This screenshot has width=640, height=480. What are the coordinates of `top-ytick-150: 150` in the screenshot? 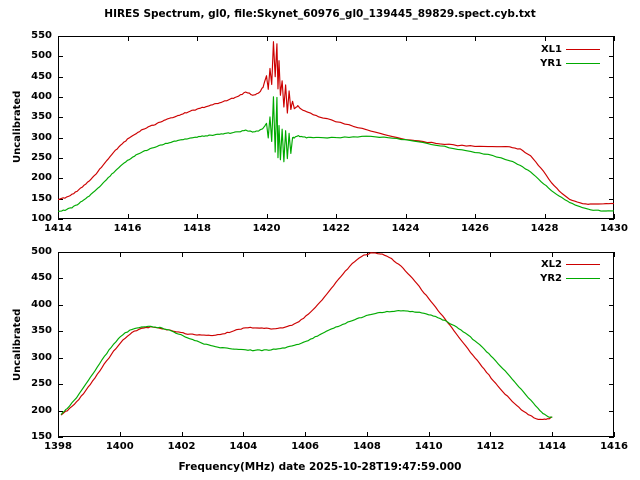 It's located at (41, 198).